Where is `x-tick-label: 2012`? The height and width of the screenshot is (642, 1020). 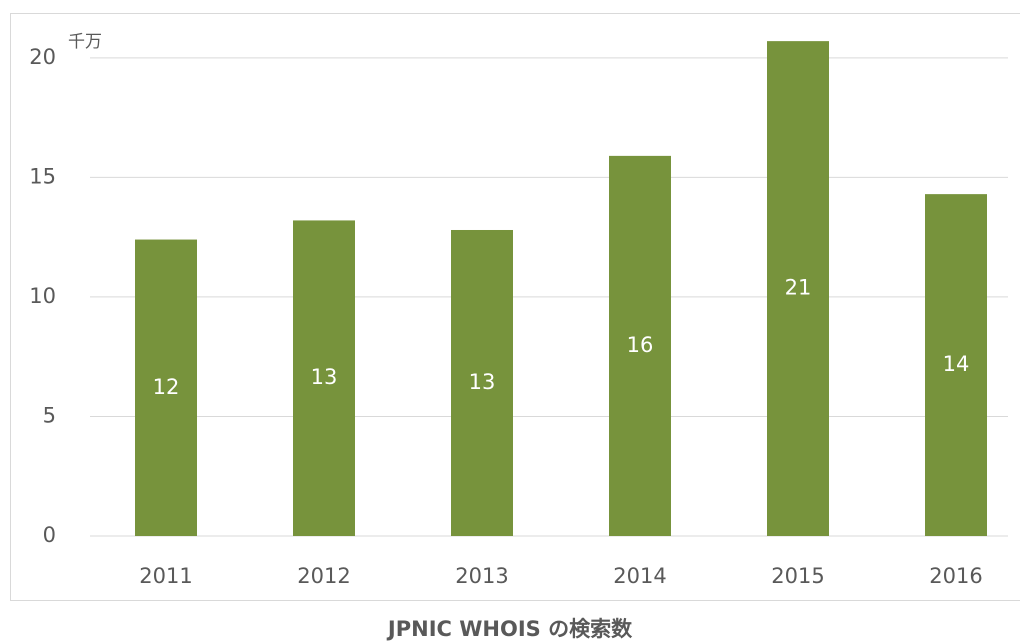
x-tick-label: 2012 is located at coordinates (323, 576).